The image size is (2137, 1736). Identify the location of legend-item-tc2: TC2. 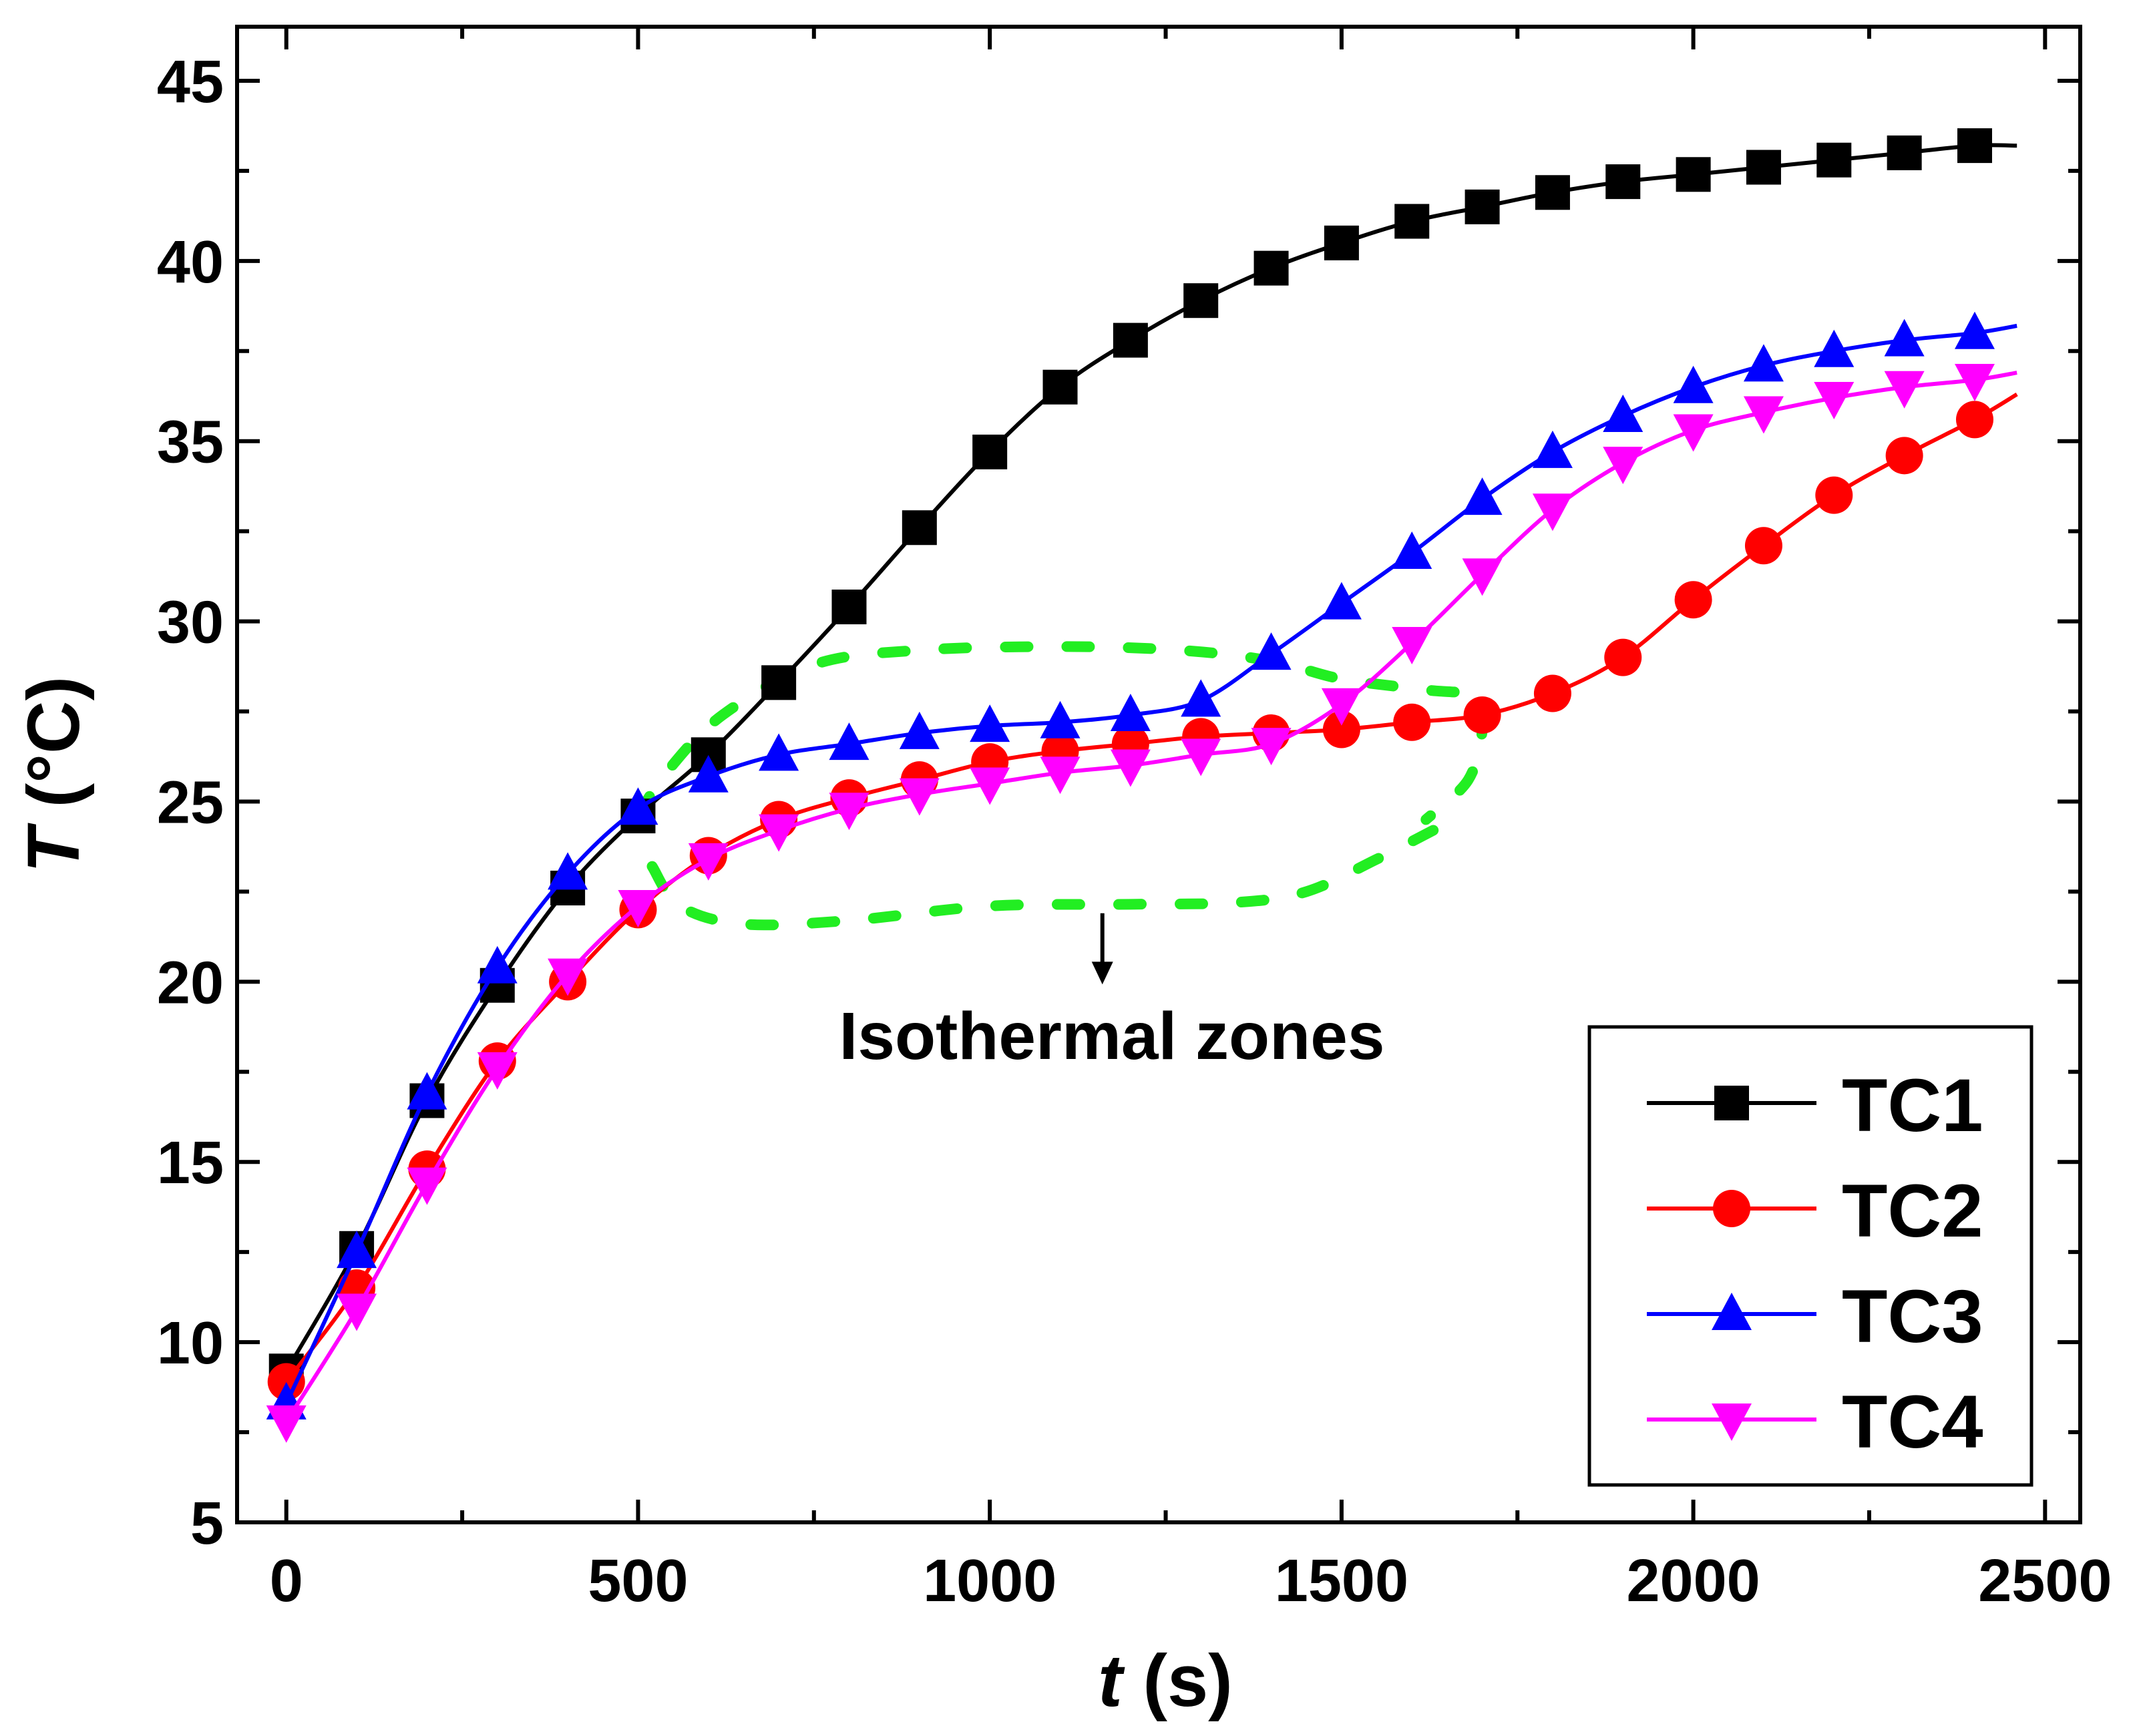
(1815, 1211).